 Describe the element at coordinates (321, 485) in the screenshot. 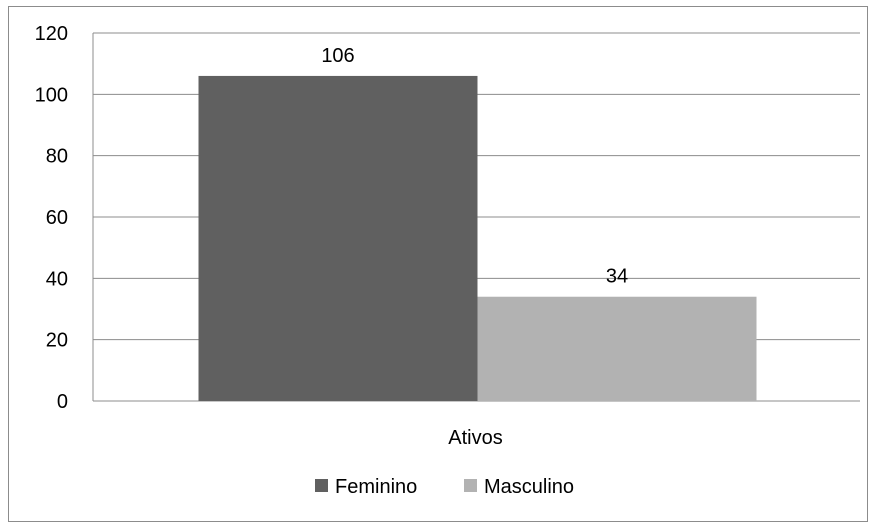

I see `legend-swatch-feminino` at that location.